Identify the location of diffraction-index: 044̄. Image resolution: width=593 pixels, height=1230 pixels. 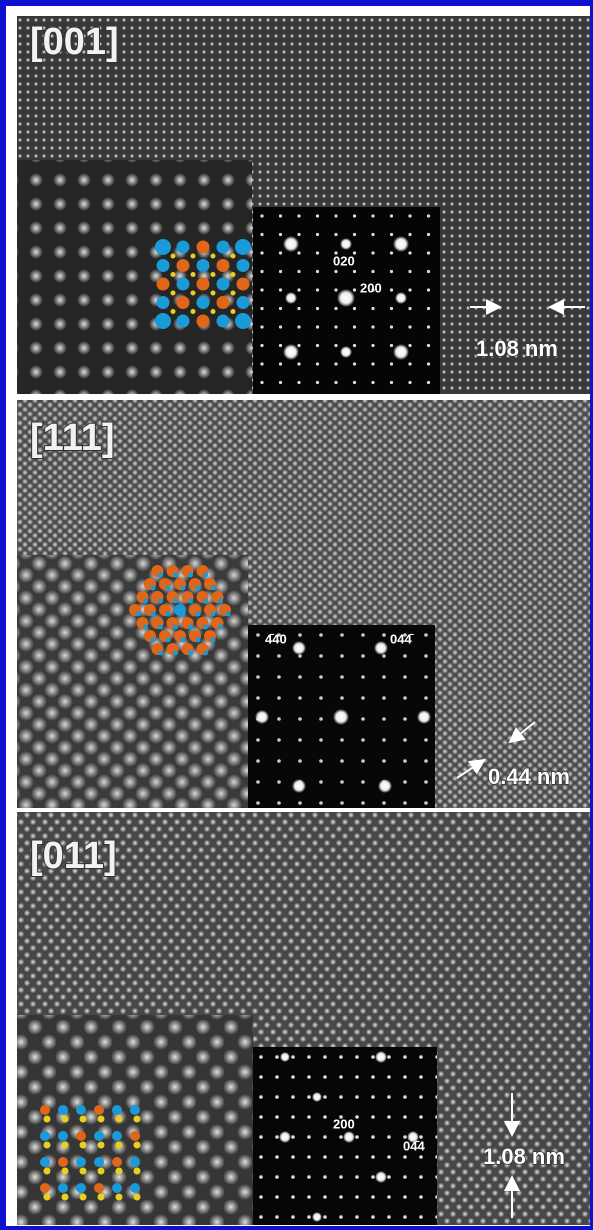
(402, 638).